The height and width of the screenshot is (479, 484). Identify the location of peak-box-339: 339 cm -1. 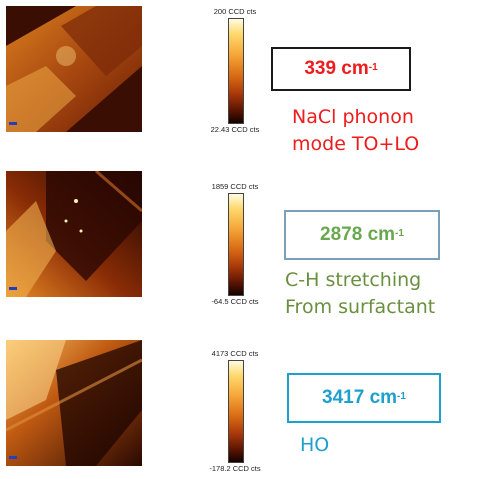
(341, 69).